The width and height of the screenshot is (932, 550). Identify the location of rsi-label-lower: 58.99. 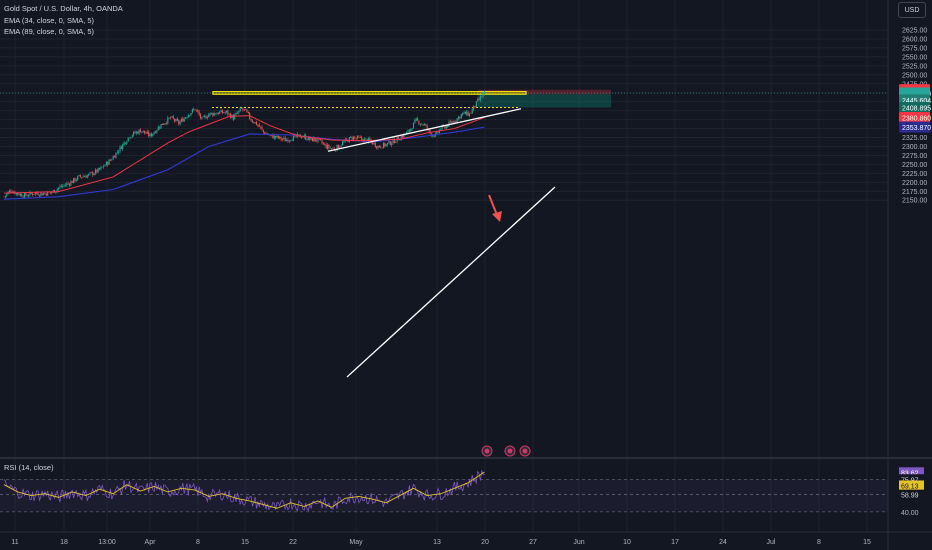
(910, 496).